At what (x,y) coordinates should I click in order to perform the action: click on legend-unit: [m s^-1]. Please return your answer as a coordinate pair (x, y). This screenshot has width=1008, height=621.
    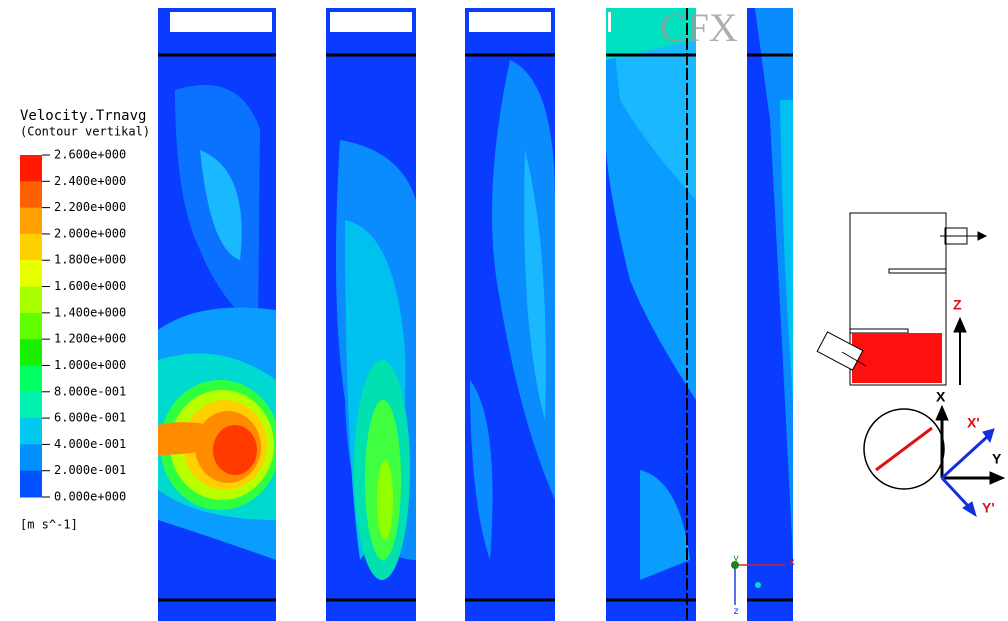
    Looking at the image, I should click on (49, 525).